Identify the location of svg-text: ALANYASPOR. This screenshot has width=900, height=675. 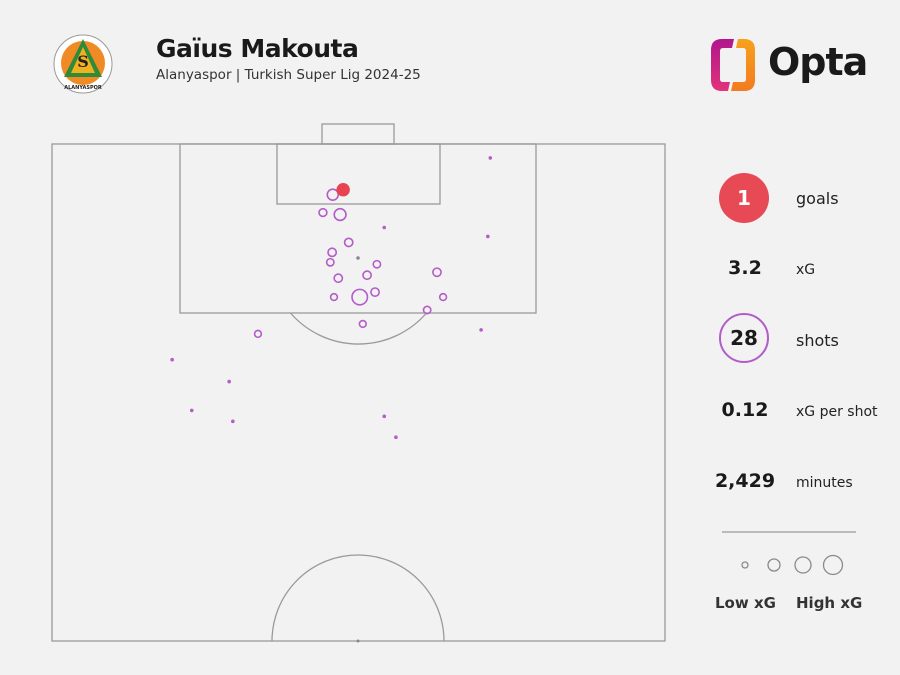
(83, 88).